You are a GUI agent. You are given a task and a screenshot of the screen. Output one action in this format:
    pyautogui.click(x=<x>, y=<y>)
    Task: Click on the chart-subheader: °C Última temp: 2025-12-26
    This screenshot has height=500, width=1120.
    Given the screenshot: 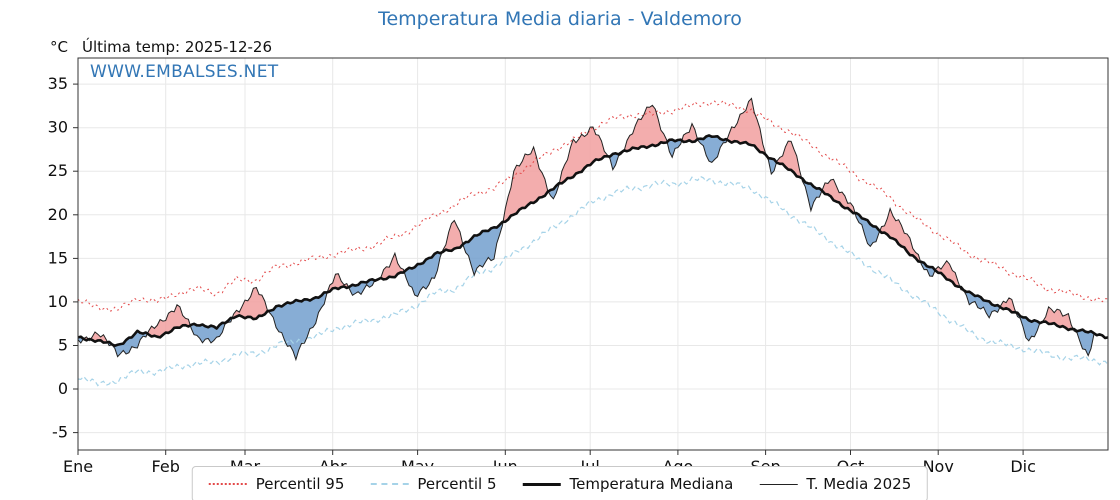 What is the action you would take?
    pyautogui.click(x=161, y=47)
    